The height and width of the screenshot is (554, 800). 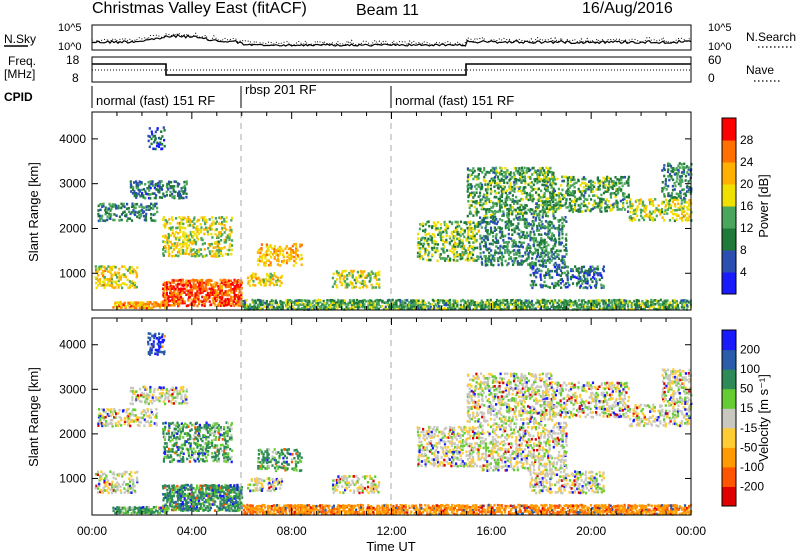 I want to click on cpid-segment-3: normal (fast) 151 RF, so click(x=454, y=100).